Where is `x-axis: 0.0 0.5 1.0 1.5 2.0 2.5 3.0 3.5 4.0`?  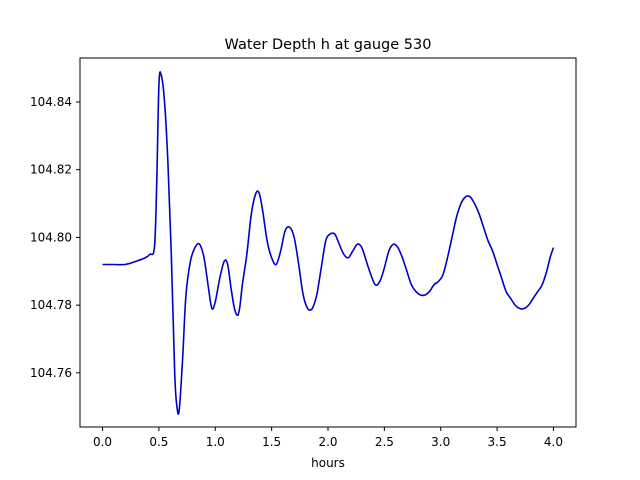 x-axis: 0.0 0.5 1.0 1.5 2.0 2.5 3.0 3.5 4.0 is located at coordinates (328, 438).